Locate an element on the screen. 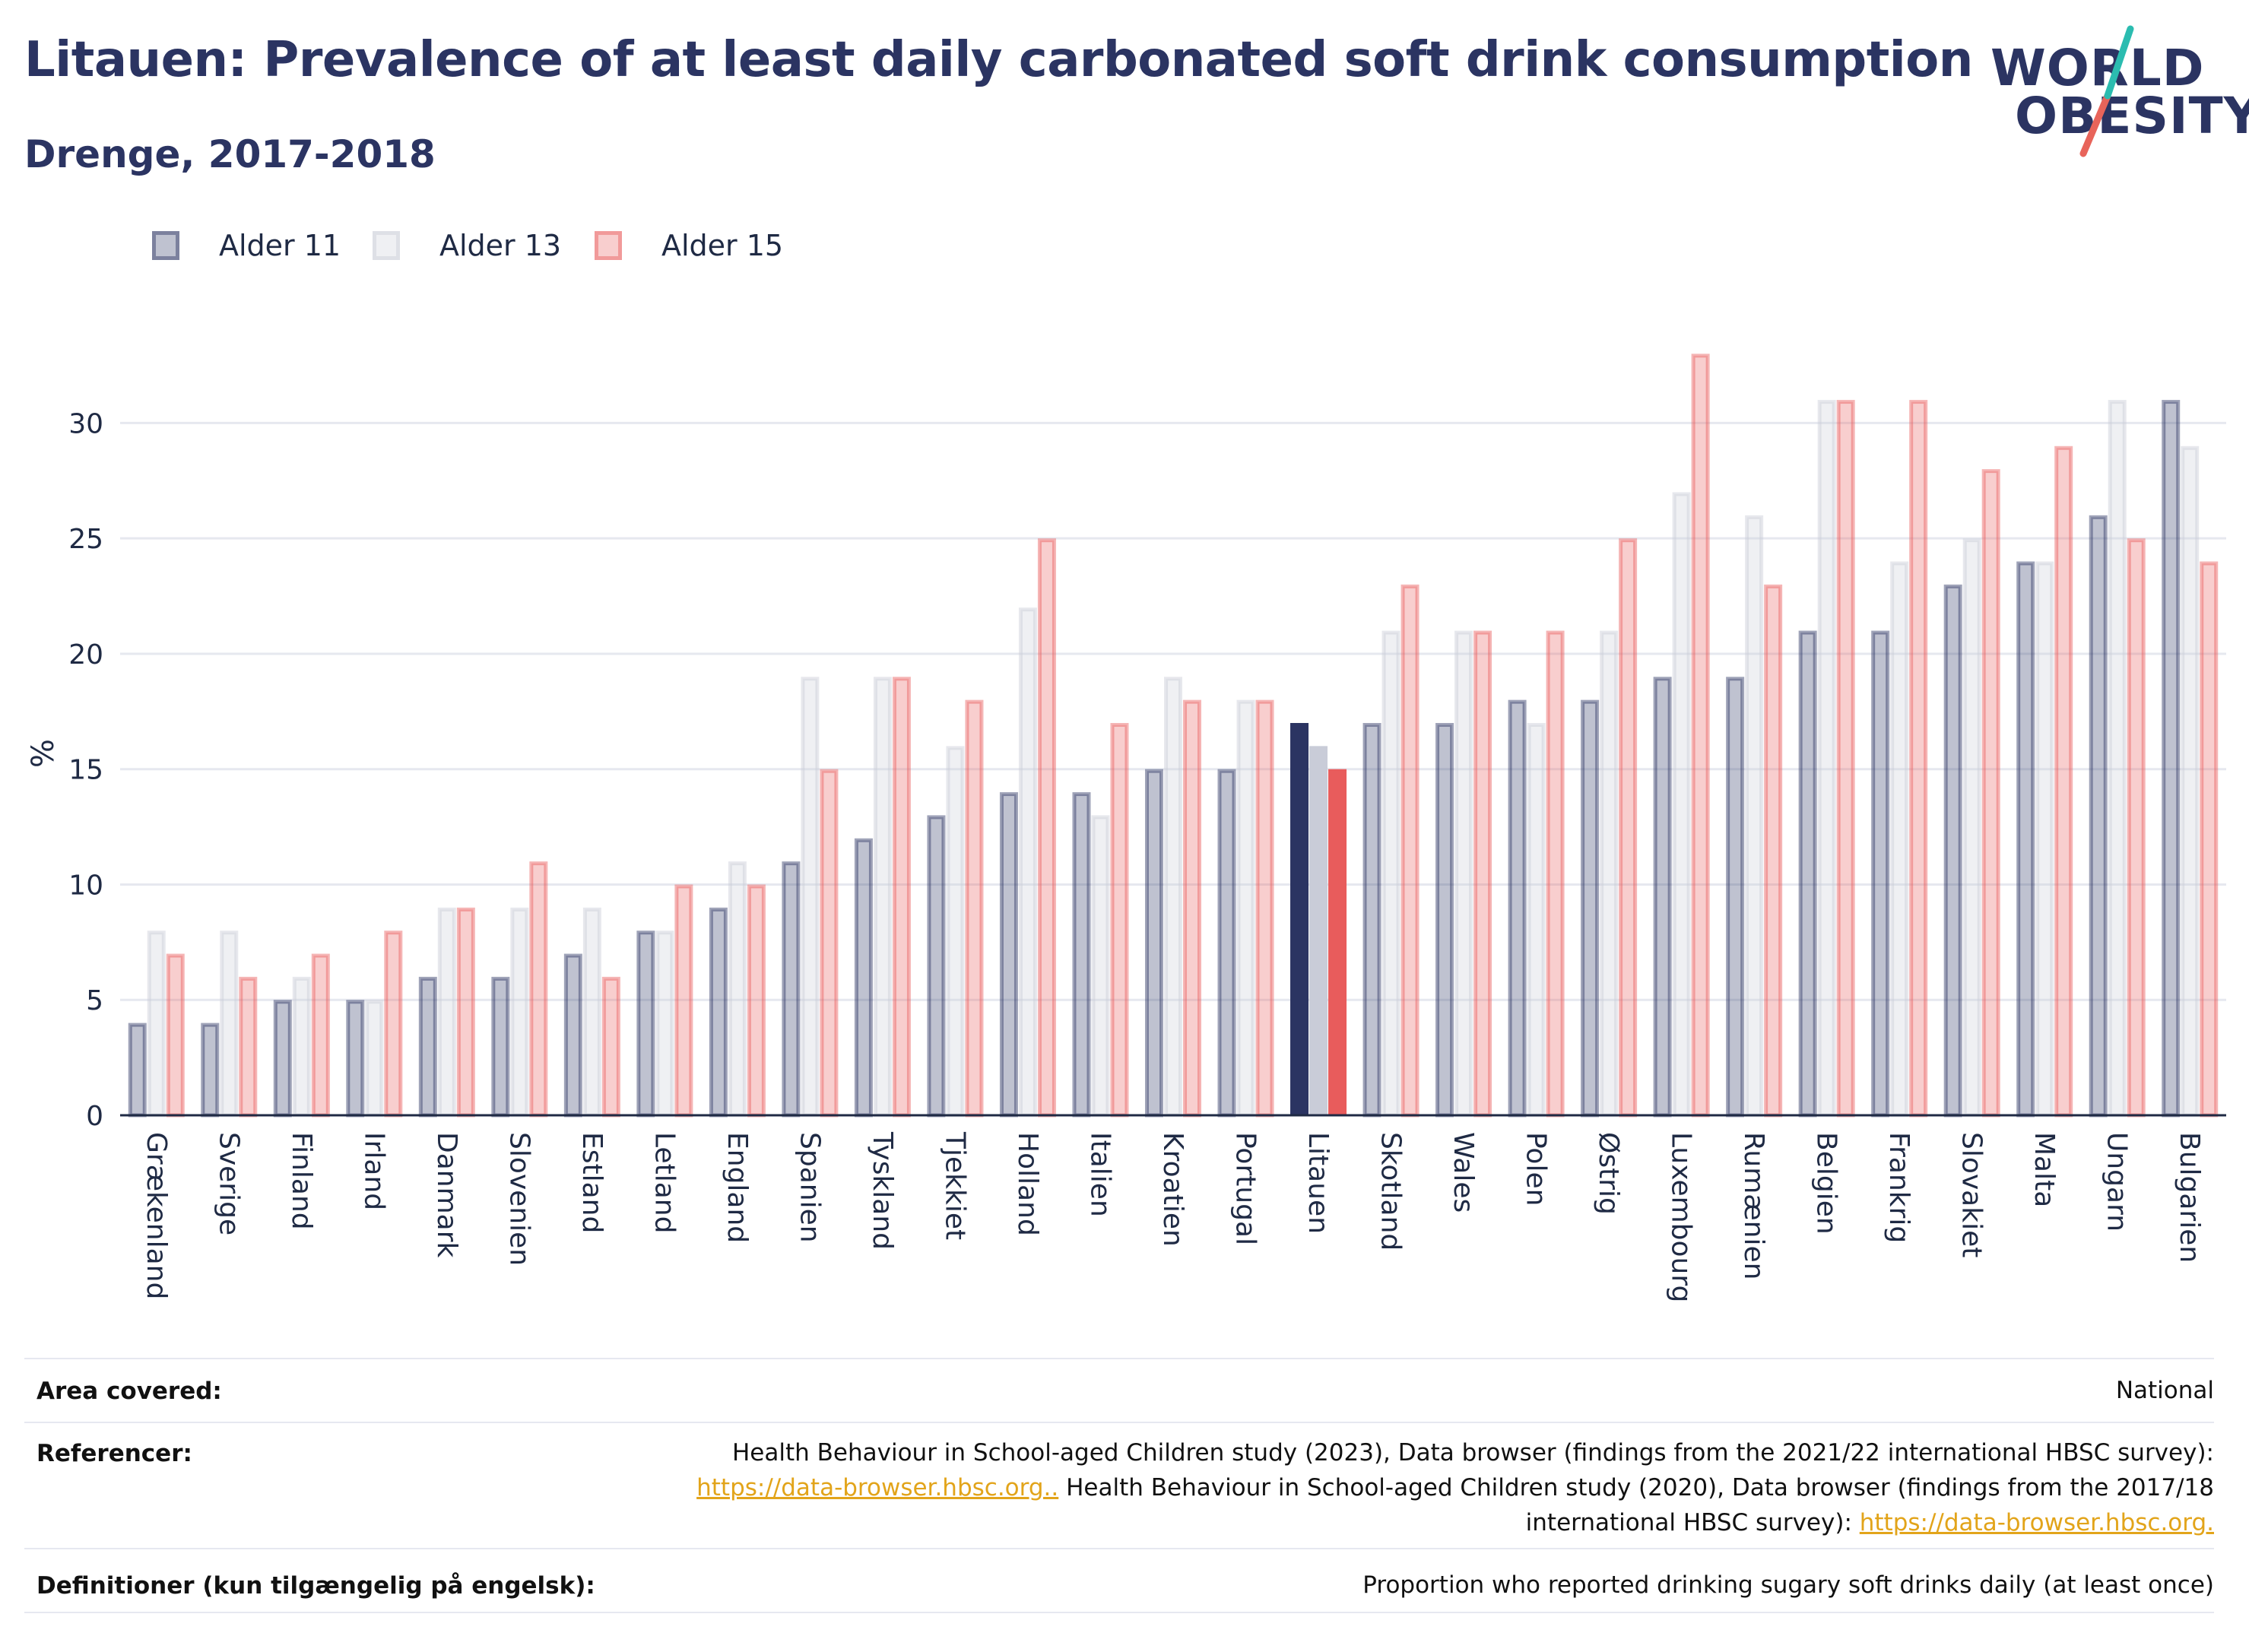  bar-grækenland-alder-13 is located at coordinates (156, 1024).